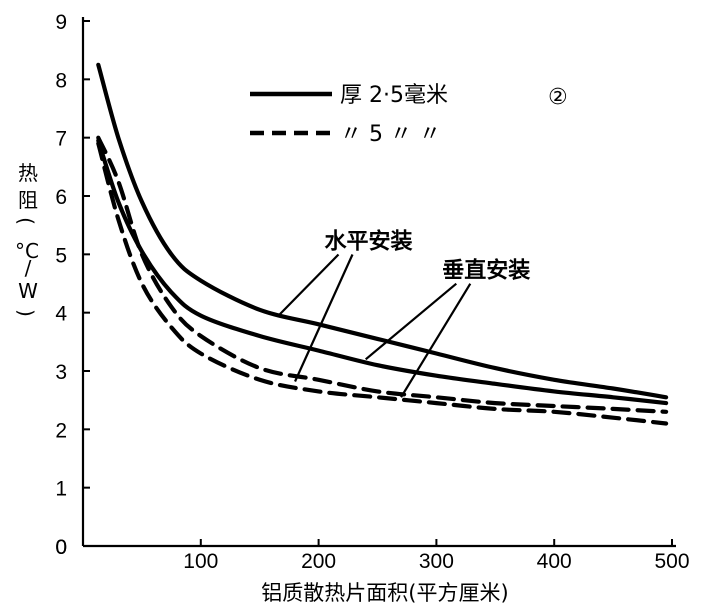 The height and width of the screenshot is (612, 712). What do you see at coordinates (394, 95) in the screenshot?
I see `legend-label-1: 厚 2·5毫米` at bounding box center [394, 95].